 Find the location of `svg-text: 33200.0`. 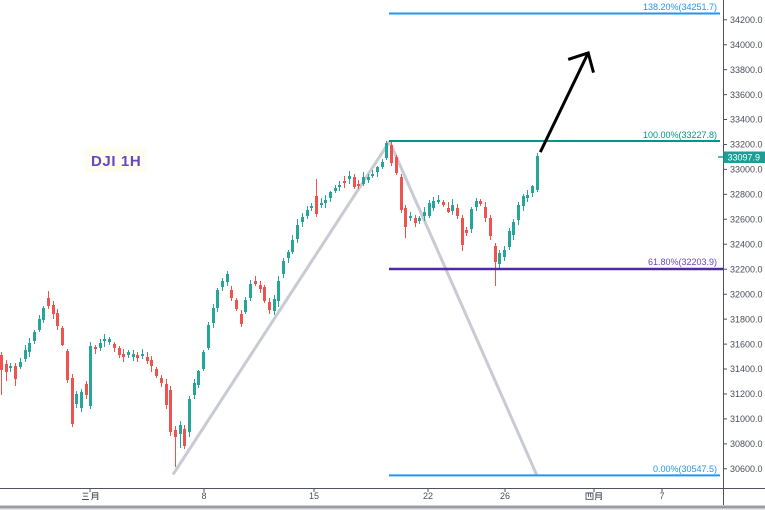

svg-text: 33200.0 is located at coordinates (746, 145).